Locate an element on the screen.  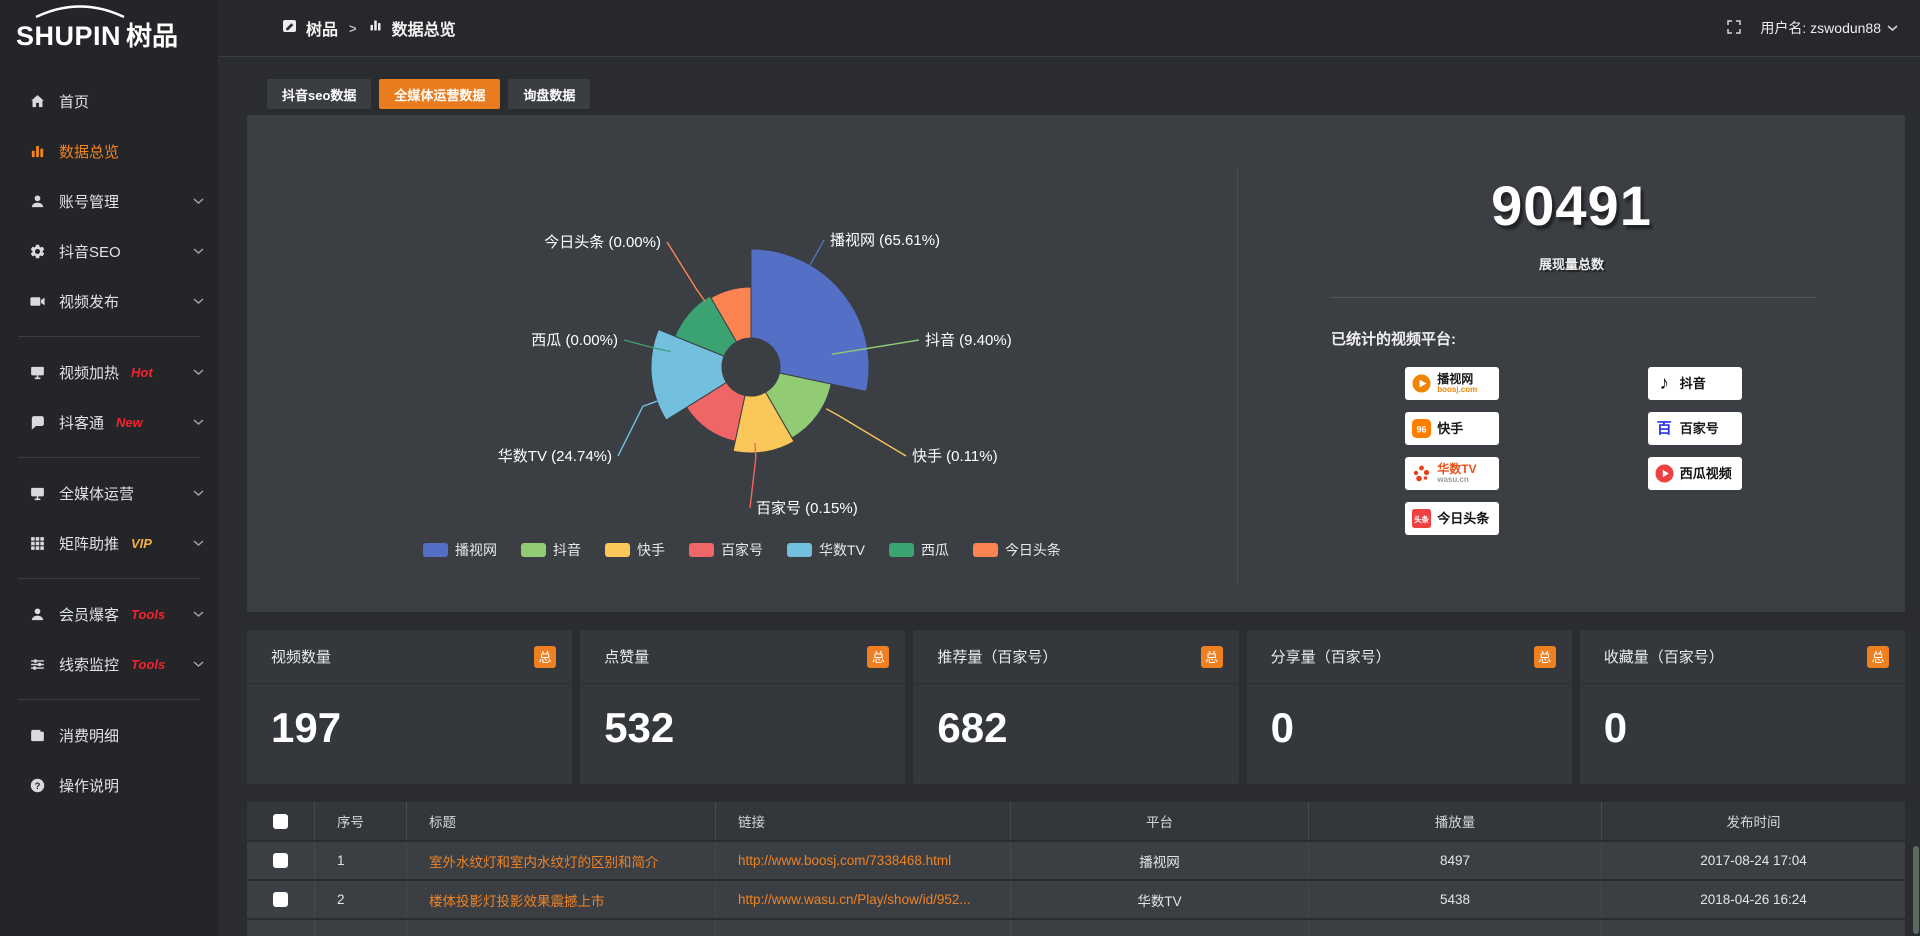
sidebar-item-label: 抖客通 is located at coordinates (82, 423).